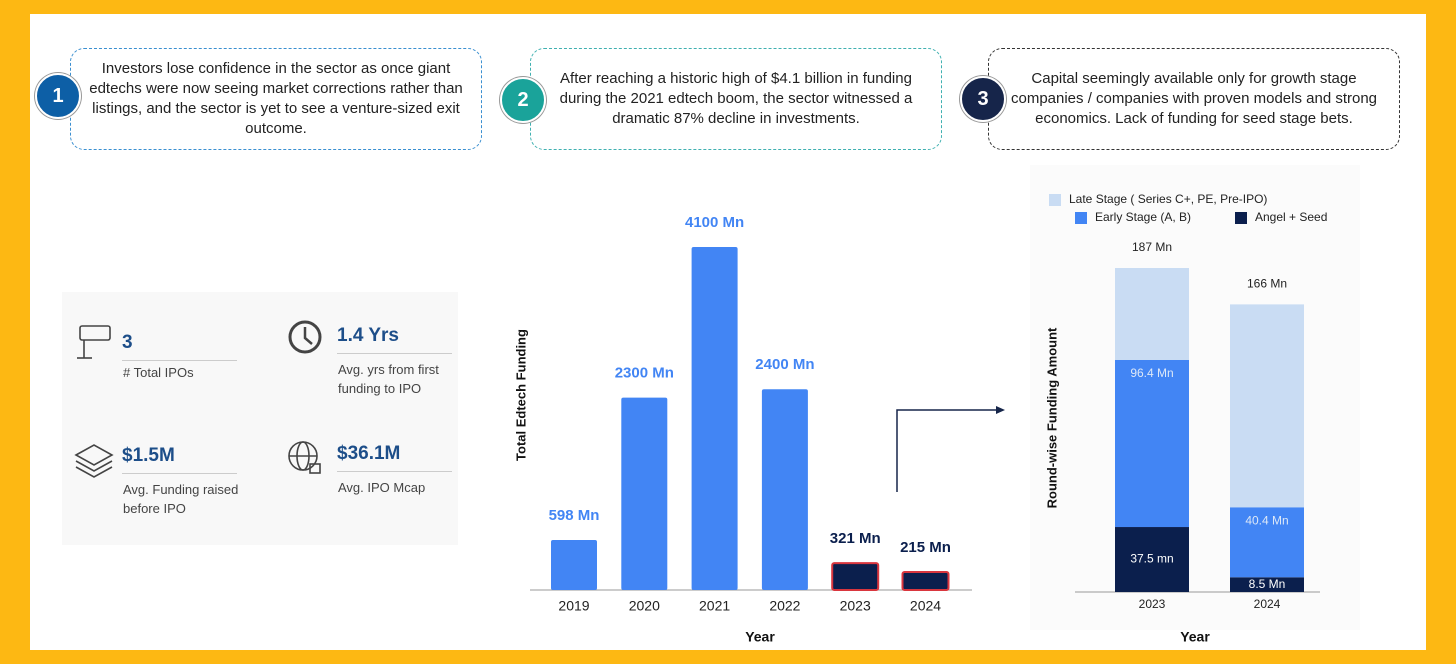 This screenshot has width=1456, height=664. What do you see at coordinates (784, 606) in the screenshot?
I see `x-tick-label: 2022` at bounding box center [784, 606].